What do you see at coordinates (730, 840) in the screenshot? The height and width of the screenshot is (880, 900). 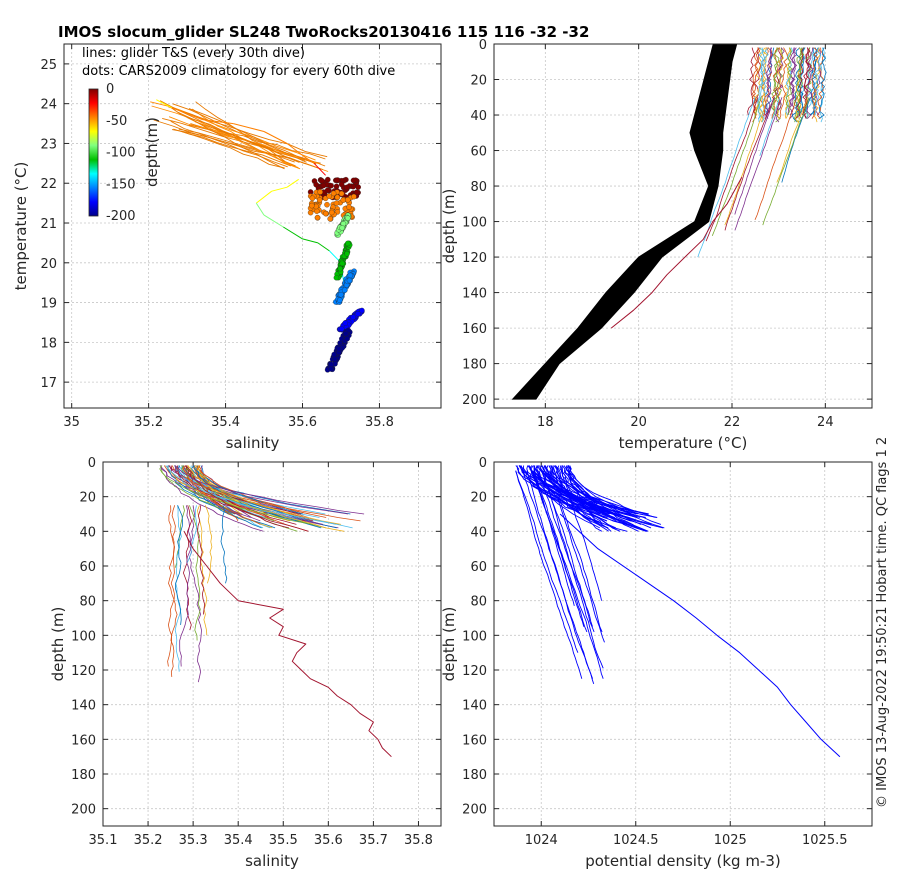 I see `dens-x-tick-label: 1025` at bounding box center [730, 840].